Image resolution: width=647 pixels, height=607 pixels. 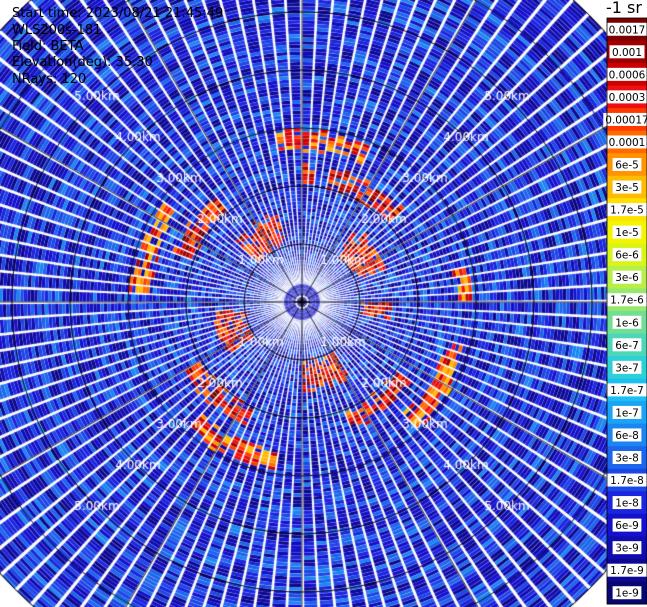 I want to click on start-time-label: Start time: 2023/08/21 21:45:49, so click(x=118, y=13).